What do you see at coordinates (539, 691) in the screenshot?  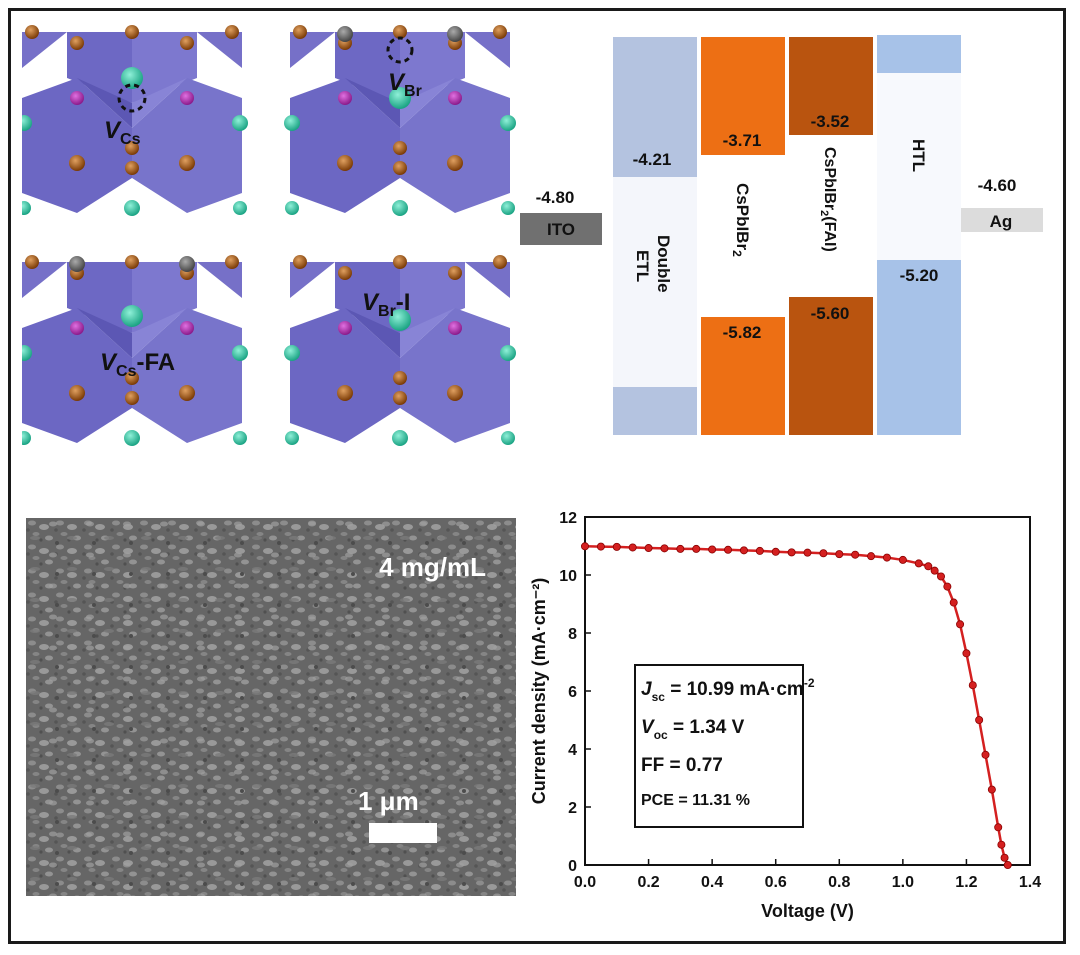 I see `y-axis-label: Current density (mA·cm⁻²)` at bounding box center [539, 691].